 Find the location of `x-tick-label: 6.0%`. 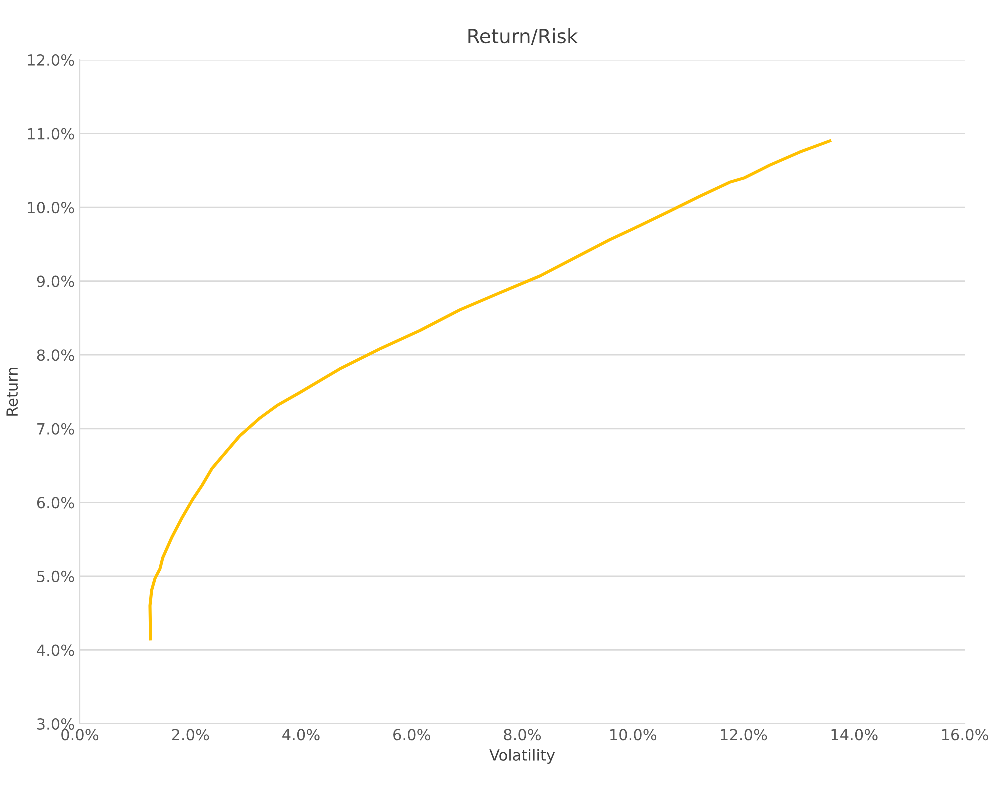

x-tick-label: 6.0% is located at coordinates (412, 735).